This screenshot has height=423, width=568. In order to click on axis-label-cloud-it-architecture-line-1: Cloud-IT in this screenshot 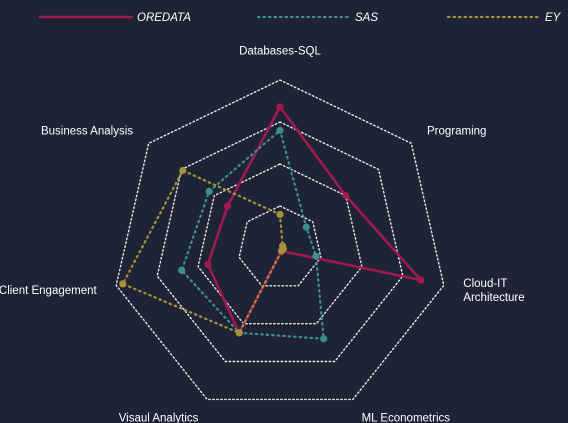, I will do `click(485, 284)`.